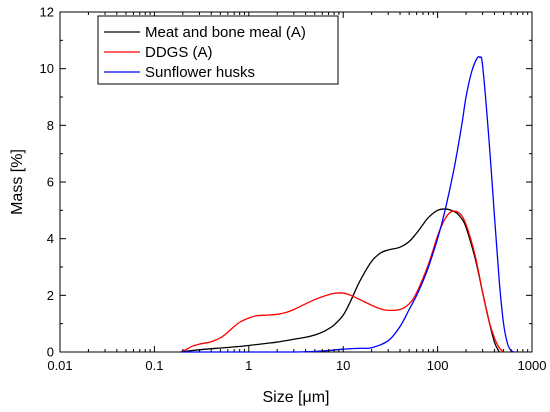 The width and height of the screenshot is (550, 412). Describe the element at coordinates (200, 72) in the screenshot. I see `legend-label-sunflower-husks: Sunflower husks` at that location.